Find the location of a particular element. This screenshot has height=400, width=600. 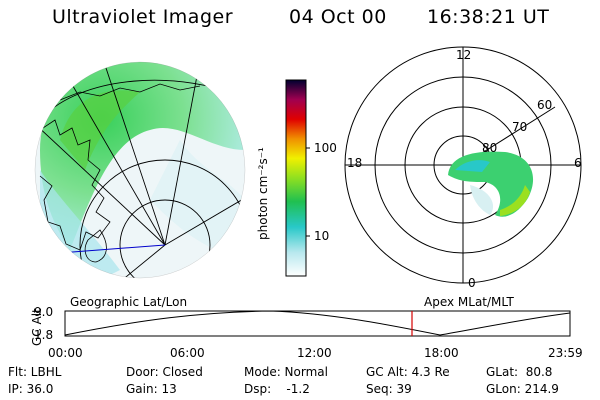

info-gc-alt: GC Alt: 4.3 Re is located at coordinates (408, 372).